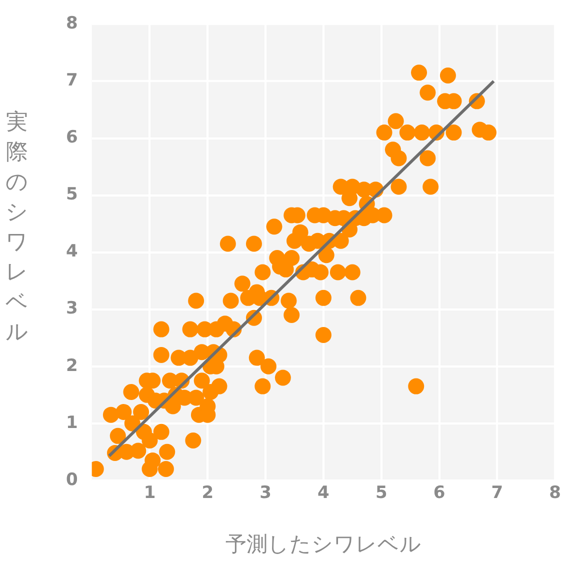 This screenshot has width=564, height=566. What do you see at coordinates (324, 493) in the screenshot?
I see `x-tick-label: 4` at bounding box center [324, 493].